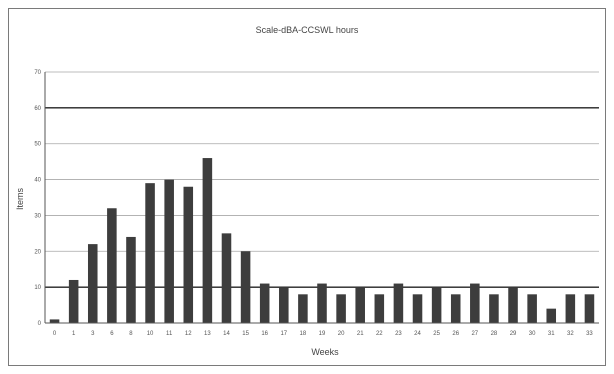  I want to click on x-tick-label: 1, so click(74, 334).